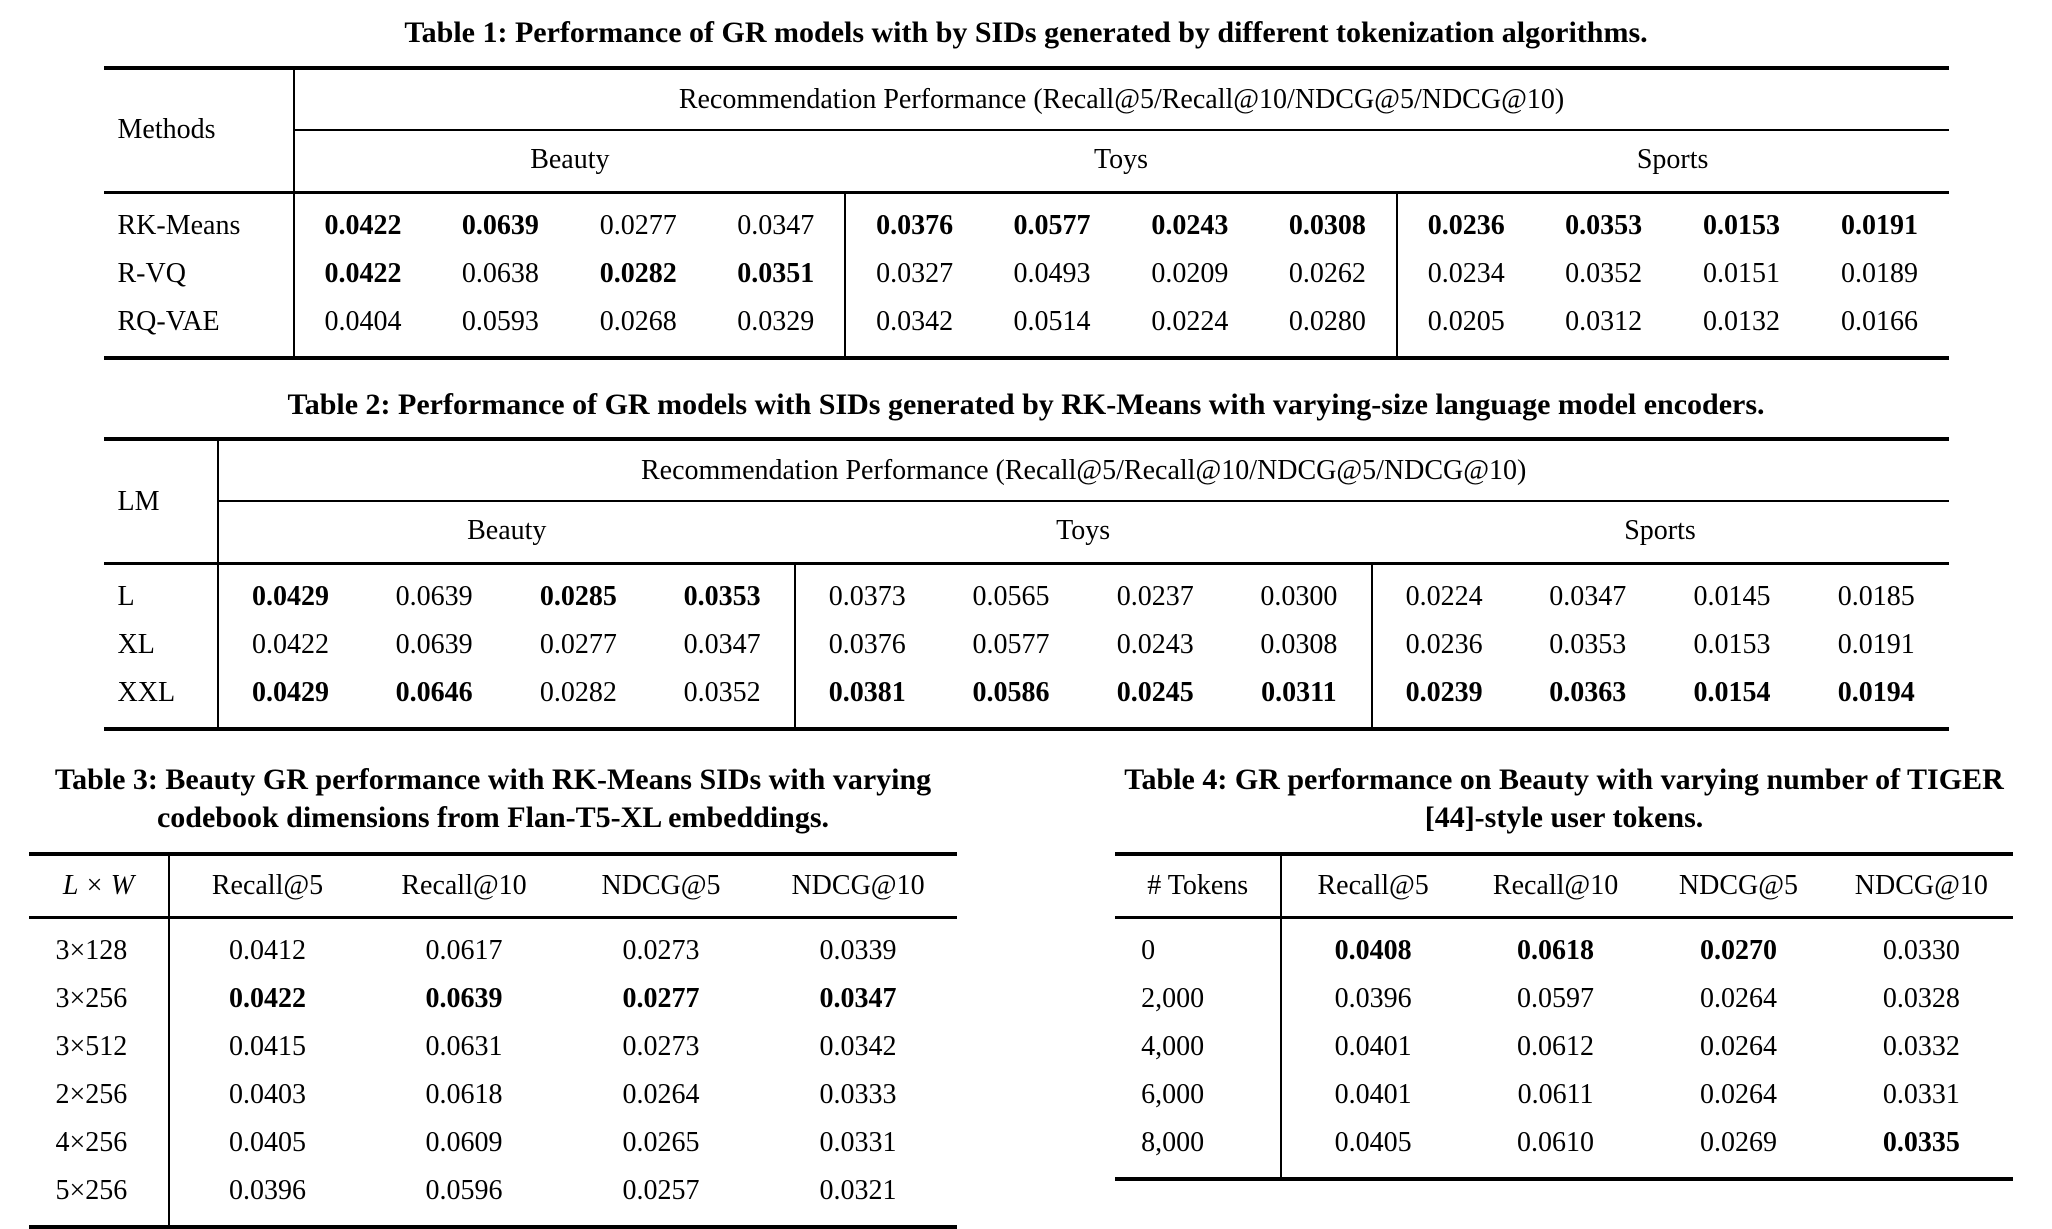 This screenshot has width=2052, height=1229. What do you see at coordinates (1876, 596) in the screenshot?
I see `table2-cell: 0.0185` at bounding box center [1876, 596].